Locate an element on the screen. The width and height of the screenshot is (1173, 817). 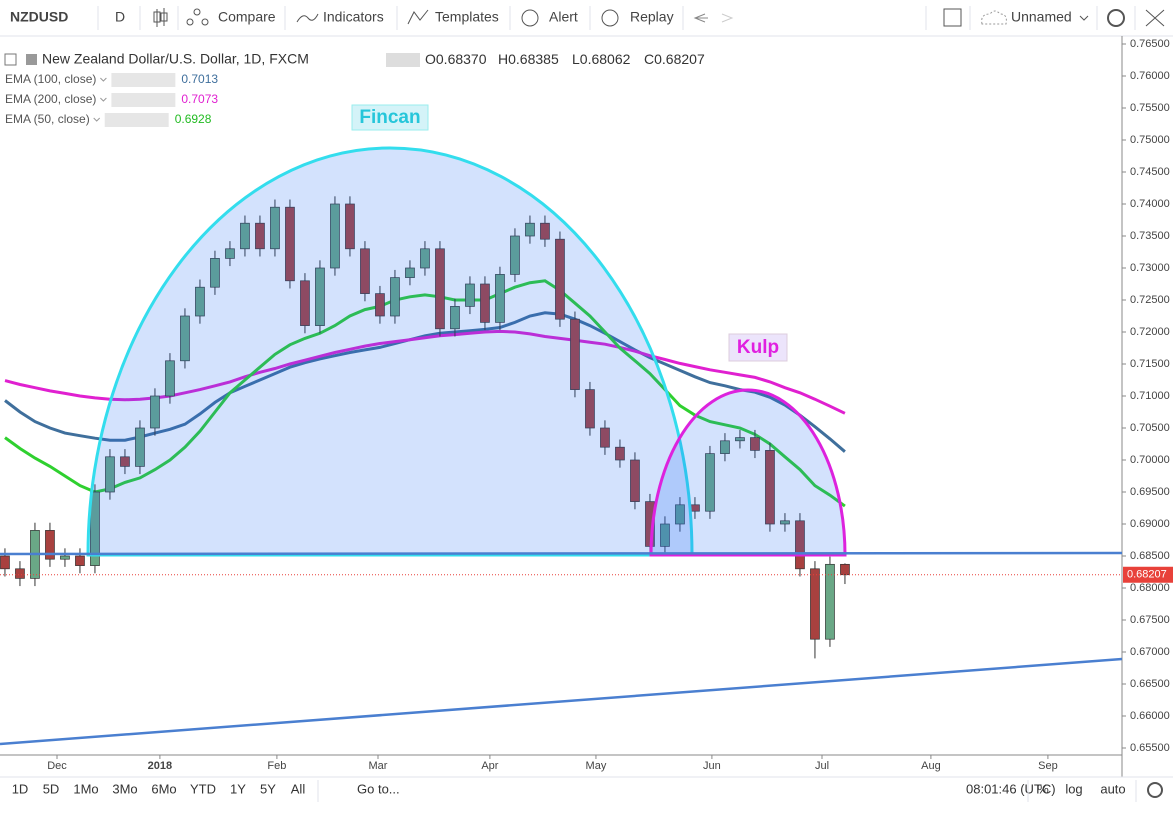
x-tick-label: Feb is located at coordinates (276, 766).